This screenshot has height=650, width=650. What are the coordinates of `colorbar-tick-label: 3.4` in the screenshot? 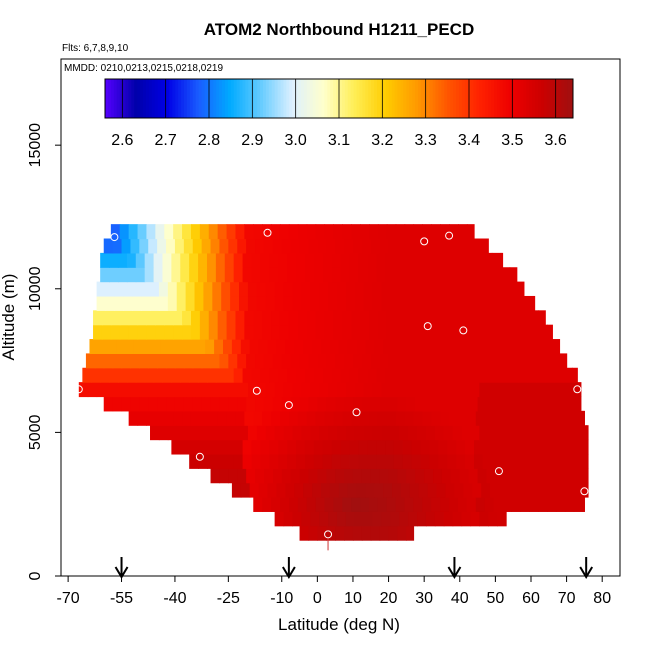 It's located at (469, 140).